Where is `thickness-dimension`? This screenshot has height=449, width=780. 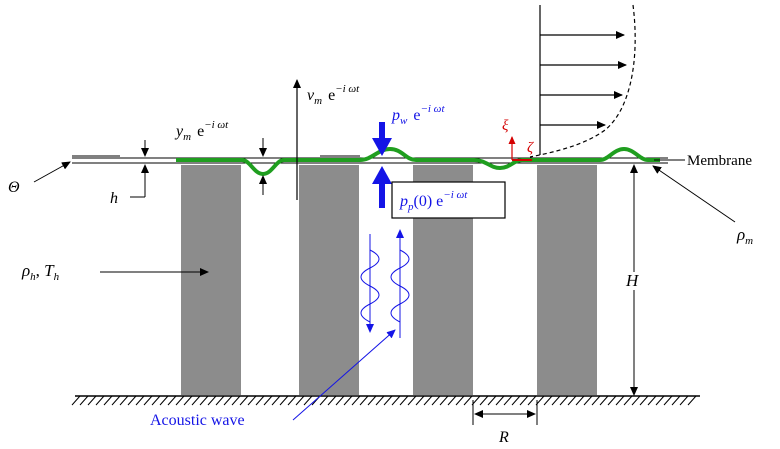 thickness-dimension is located at coordinates (139, 169).